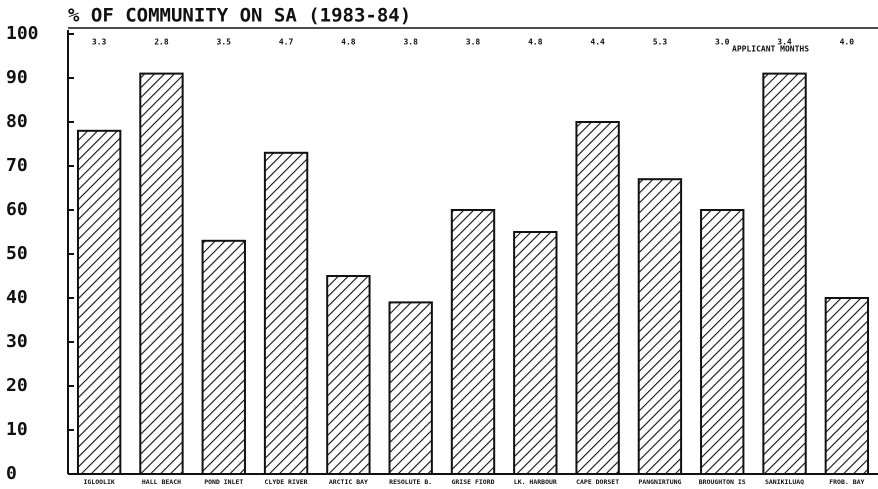 The image size is (878, 489). What do you see at coordinates (847, 42) in the screenshot?
I see `applicant-months: 4.0` at bounding box center [847, 42].